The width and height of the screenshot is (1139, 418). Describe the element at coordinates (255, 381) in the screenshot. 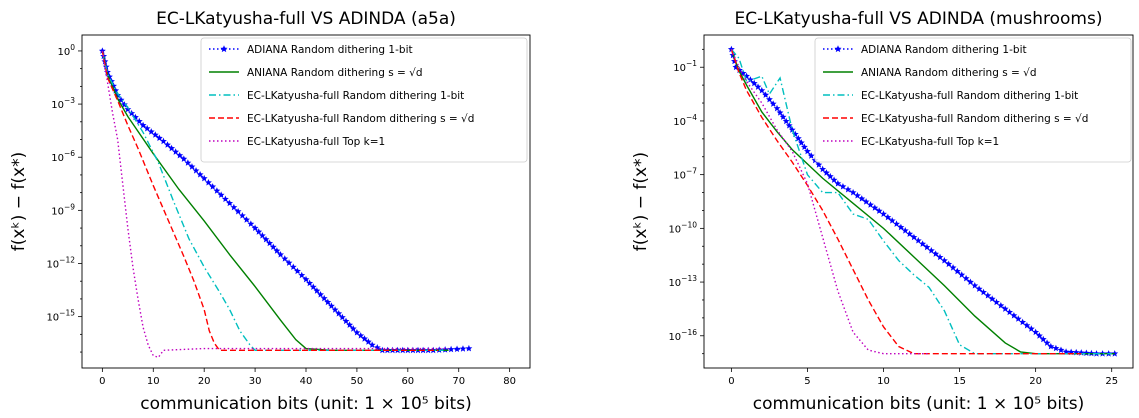

I see `x-tick-label: 30` at that location.